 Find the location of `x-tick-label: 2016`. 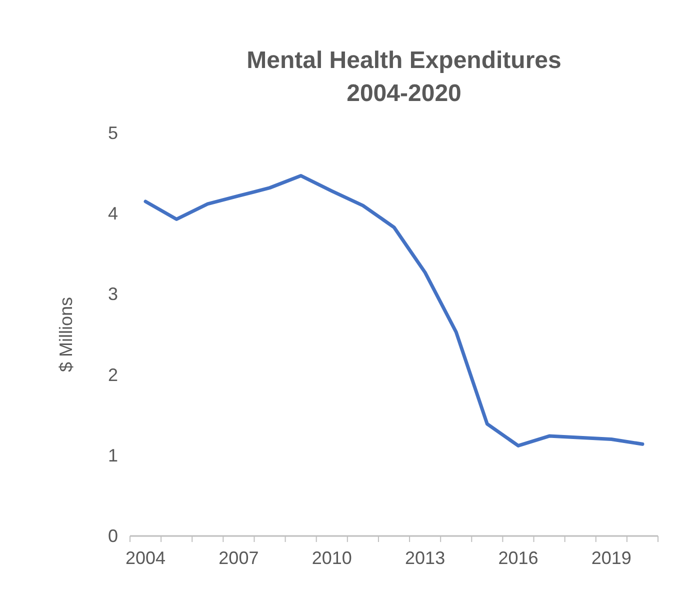

x-tick-label: 2016 is located at coordinates (518, 558).